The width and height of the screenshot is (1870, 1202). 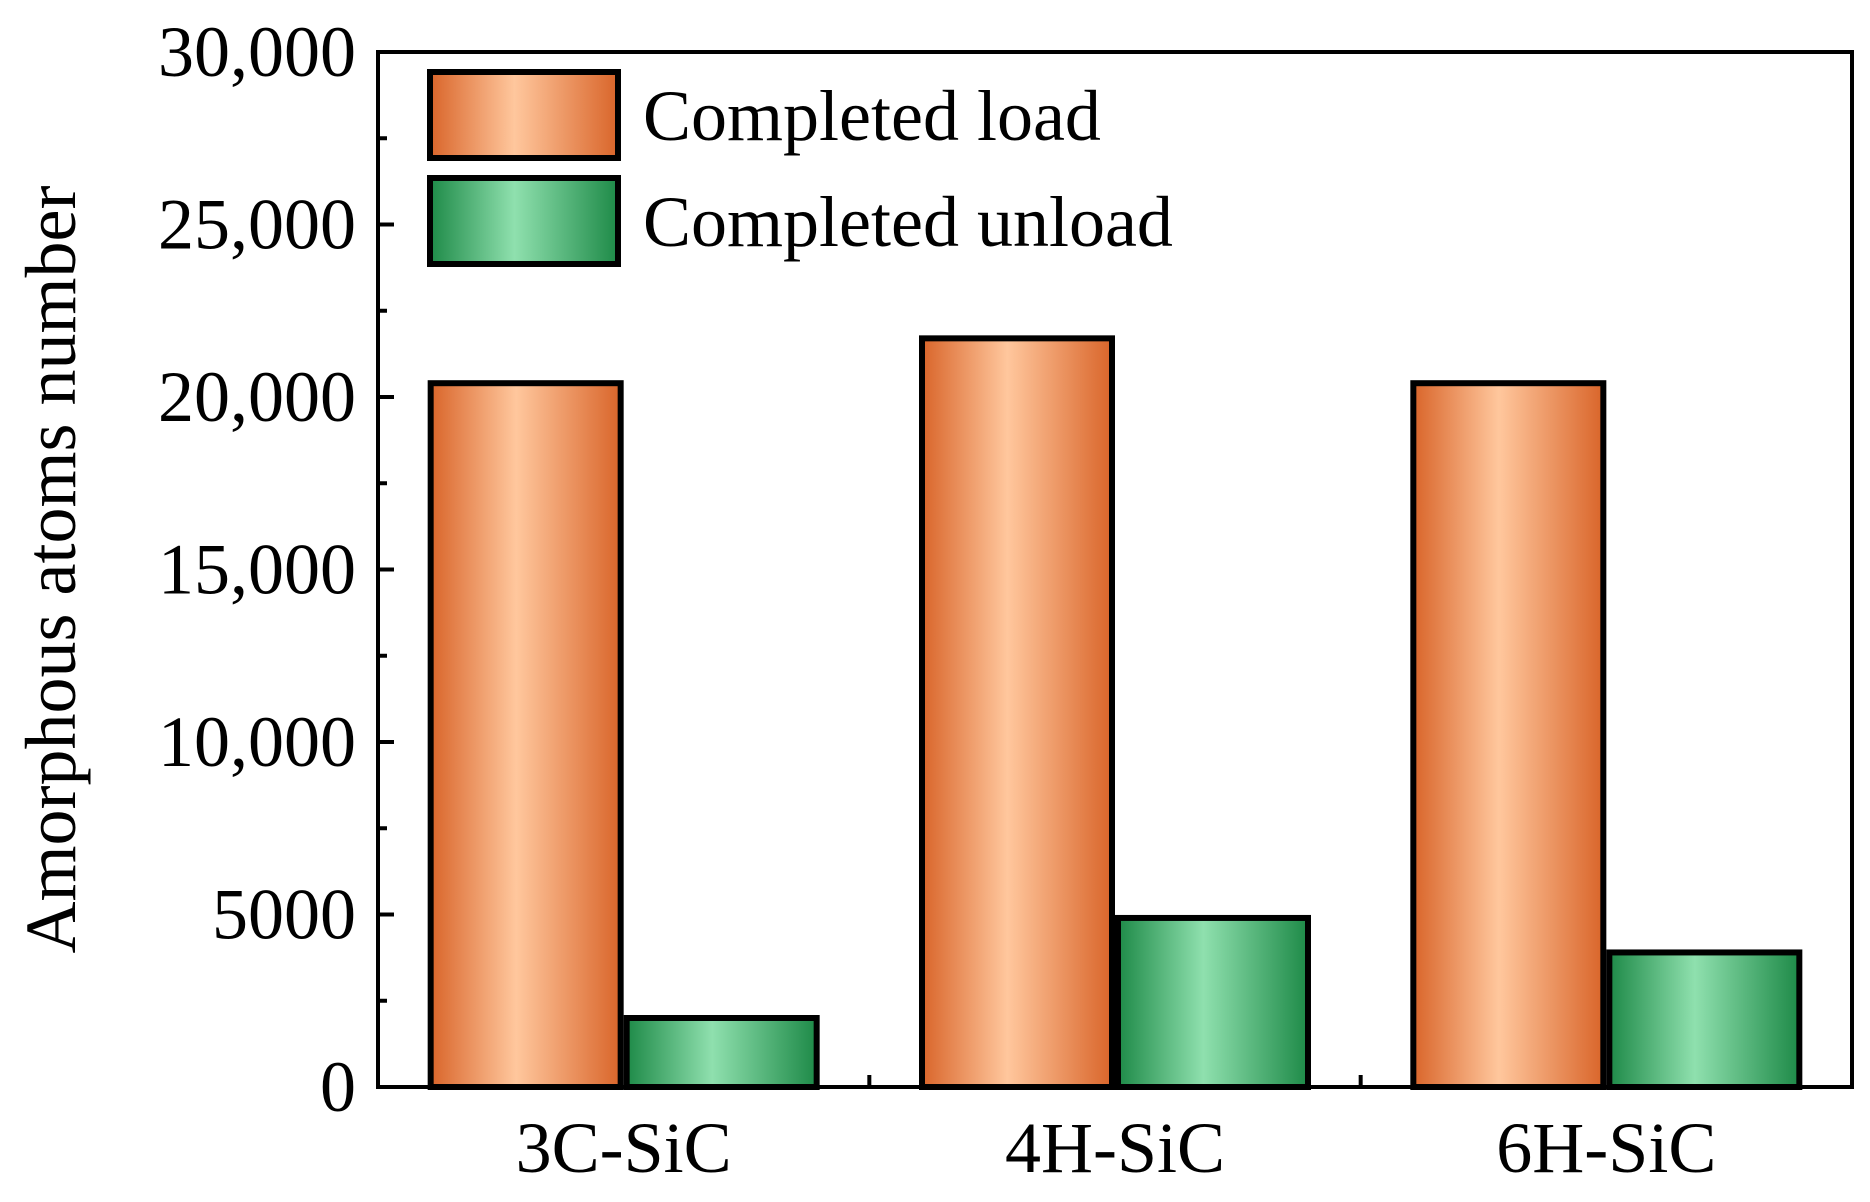 What do you see at coordinates (1017, 713) in the screenshot?
I see `bar-completed-load-4h-sic` at bounding box center [1017, 713].